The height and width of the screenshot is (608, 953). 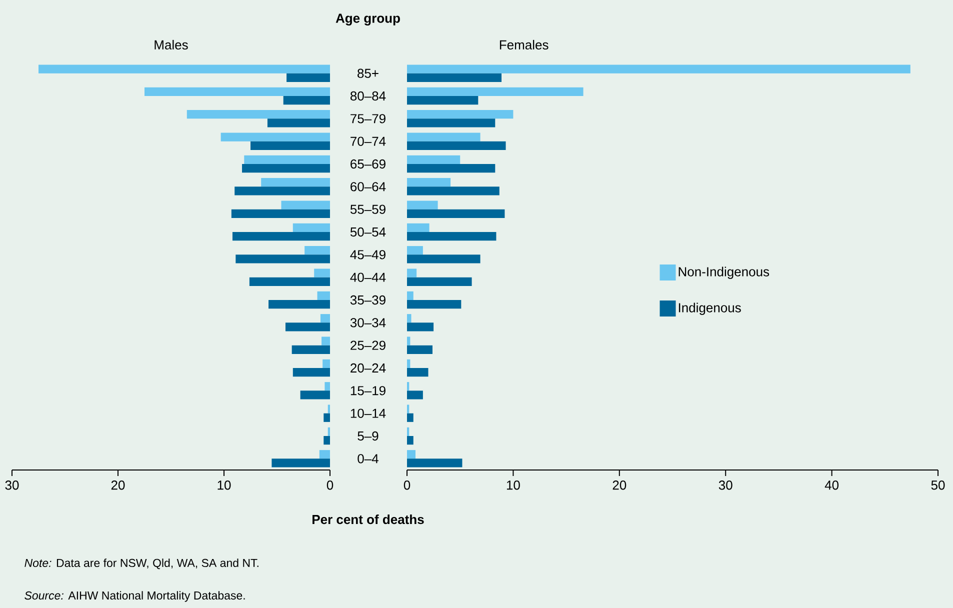 I want to click on chart-title: Males, so click(x=171, y=45).